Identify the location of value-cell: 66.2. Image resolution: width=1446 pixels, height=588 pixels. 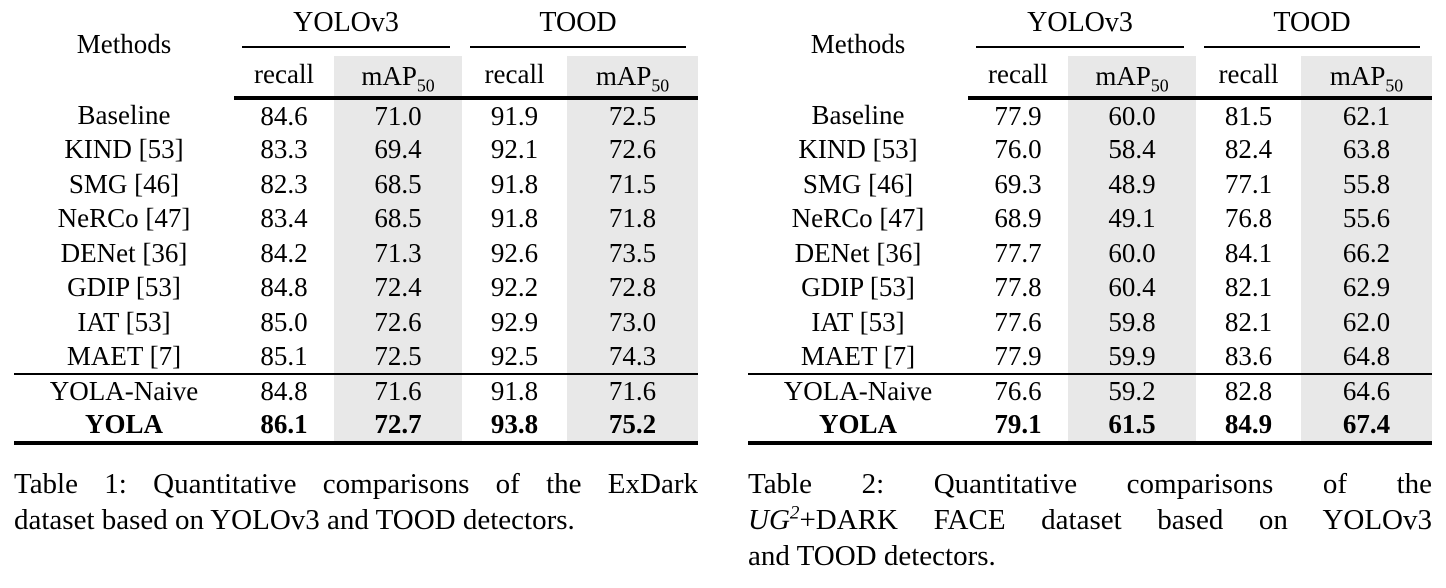
(1367, 253).